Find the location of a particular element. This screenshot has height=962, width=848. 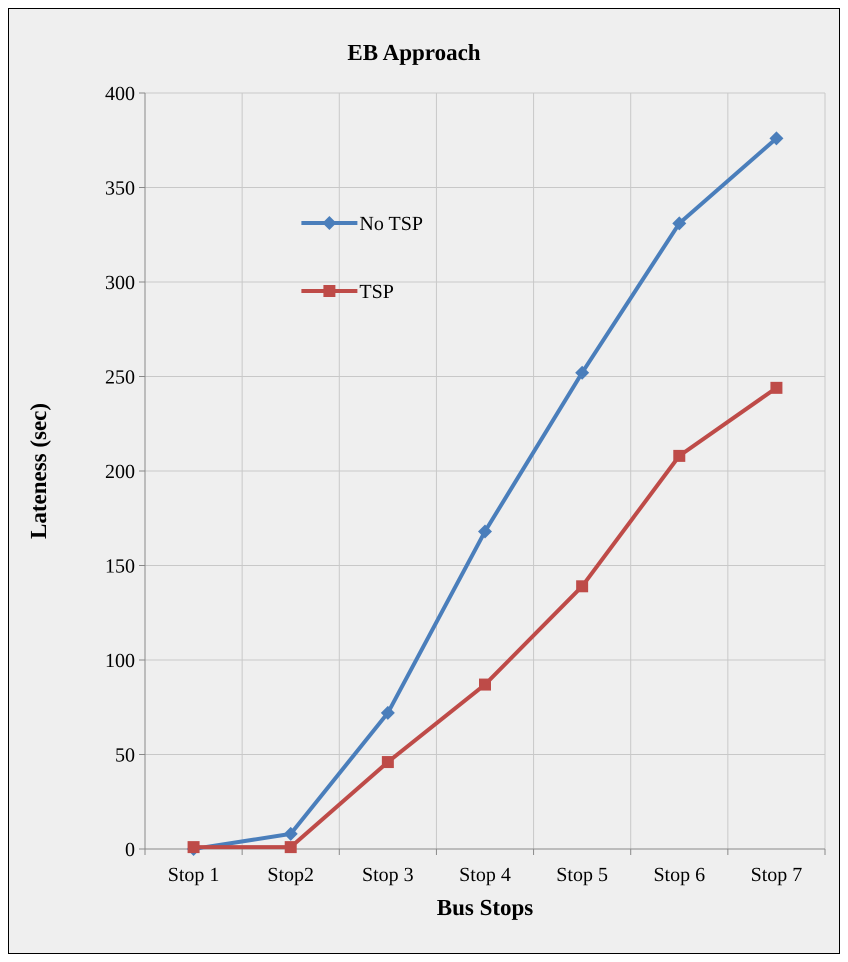

chart-title: EB Approach is located at coordinates (414, 52).